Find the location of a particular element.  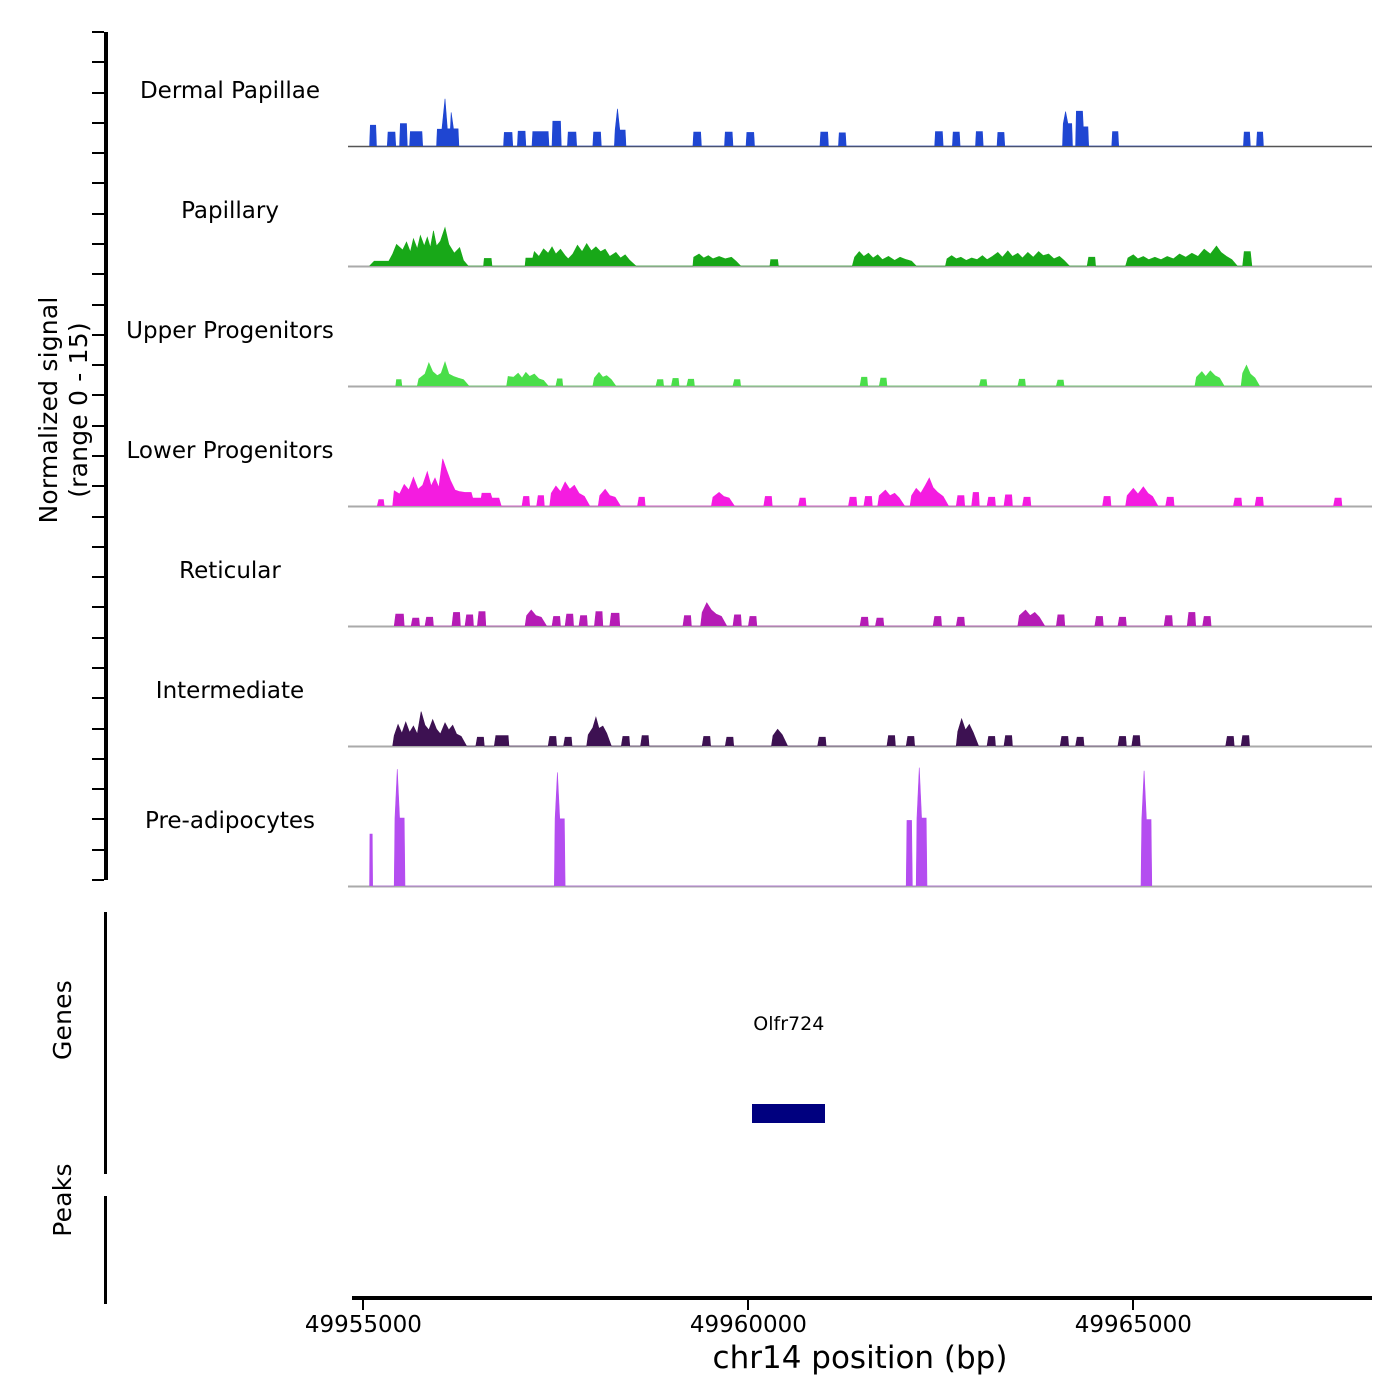

track-label-reticular: Reticular is located at coordinates (230, 571).